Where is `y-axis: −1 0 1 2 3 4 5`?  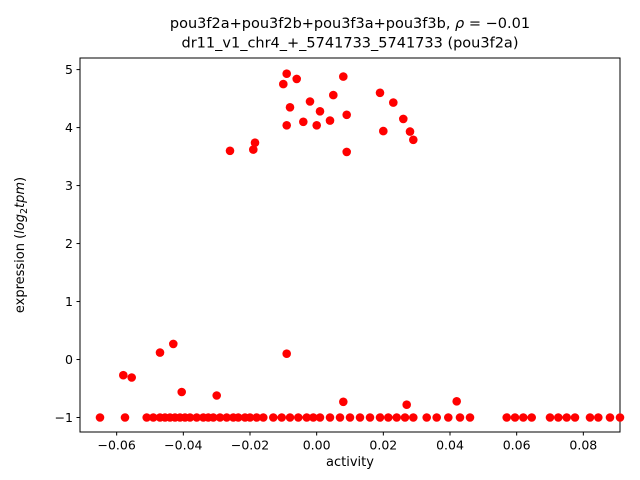 y-axis: −1 0 1 2 3 4 5 is located at coordinates (67, 243).